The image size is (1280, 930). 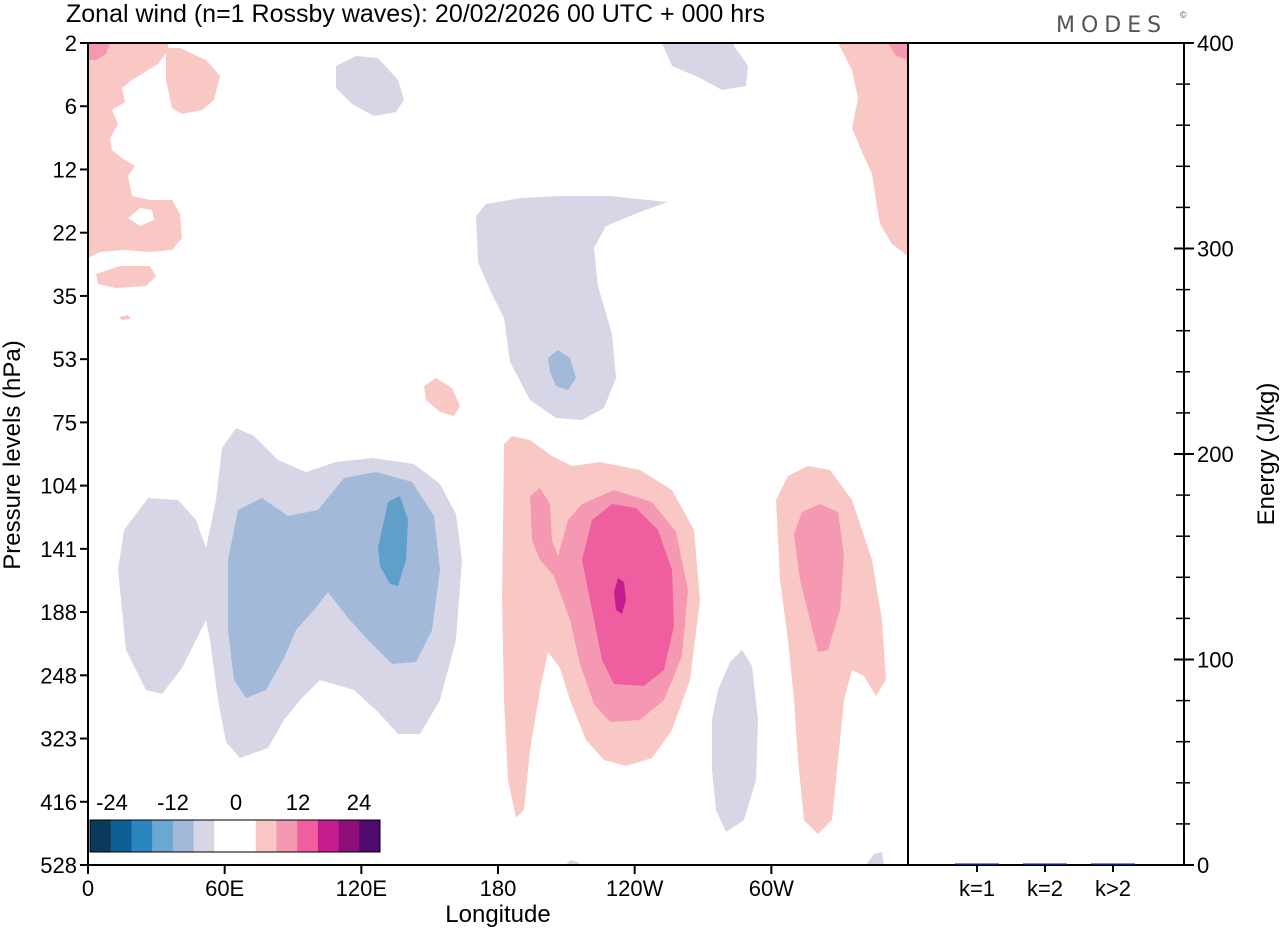 What do you see at coordinates (1215, 43) in the screenshot?
I see `energy-tick-label: 400` at bounding box center [1215, 43].